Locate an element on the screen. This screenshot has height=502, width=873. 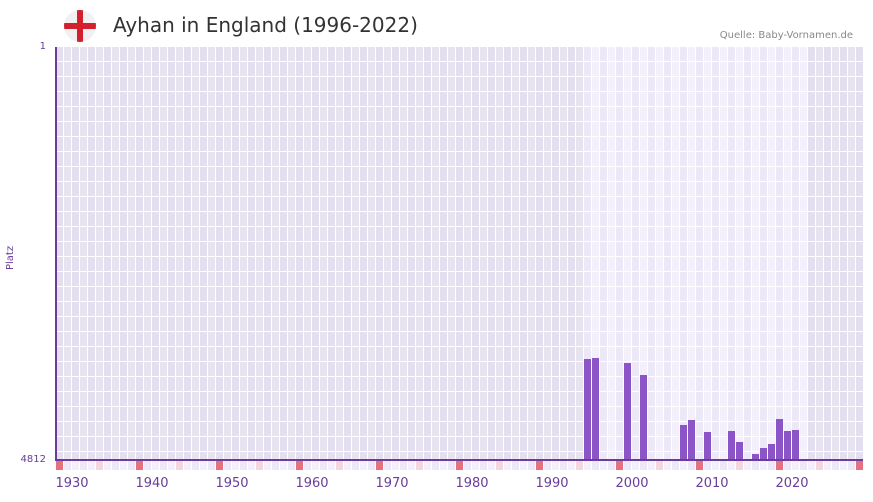
x-tick-1970: 1970 is located at coordinates (392, 483).